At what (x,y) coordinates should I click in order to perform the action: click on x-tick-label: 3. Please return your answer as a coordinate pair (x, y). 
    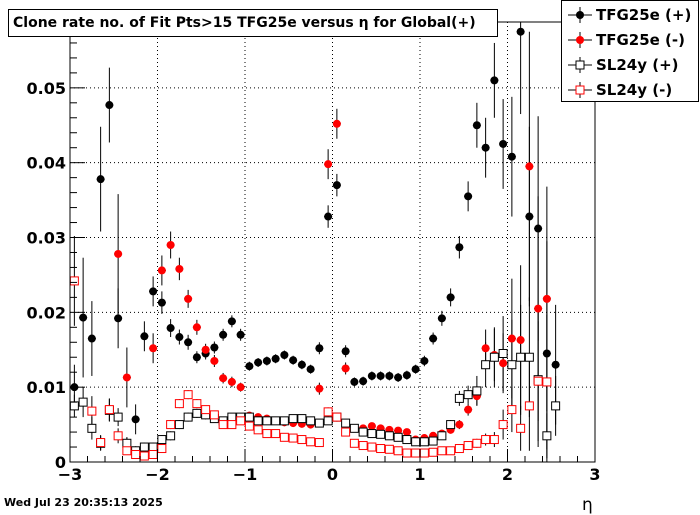
    Looking at the image, I should click on (594, 474).